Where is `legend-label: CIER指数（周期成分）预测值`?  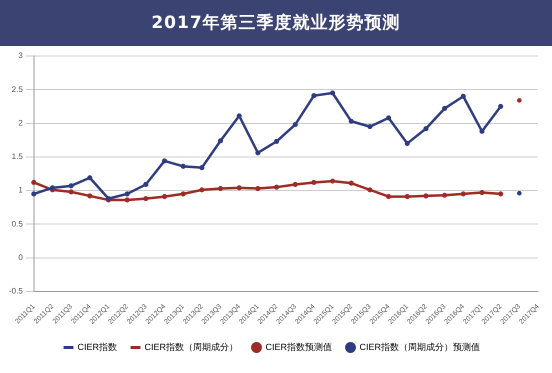
legend-label: CIER指数（周期成分）预测值 is located at coordinates (420, 347).